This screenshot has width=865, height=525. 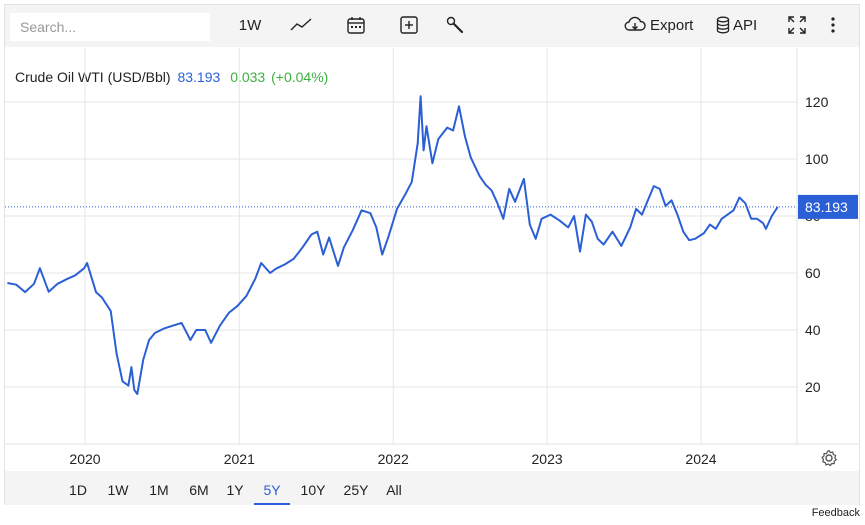 I want to click on range-selector: 1D 1W 1M 6M 1Y 5Y 10Y 25Y All, so click(x=432, y=488).